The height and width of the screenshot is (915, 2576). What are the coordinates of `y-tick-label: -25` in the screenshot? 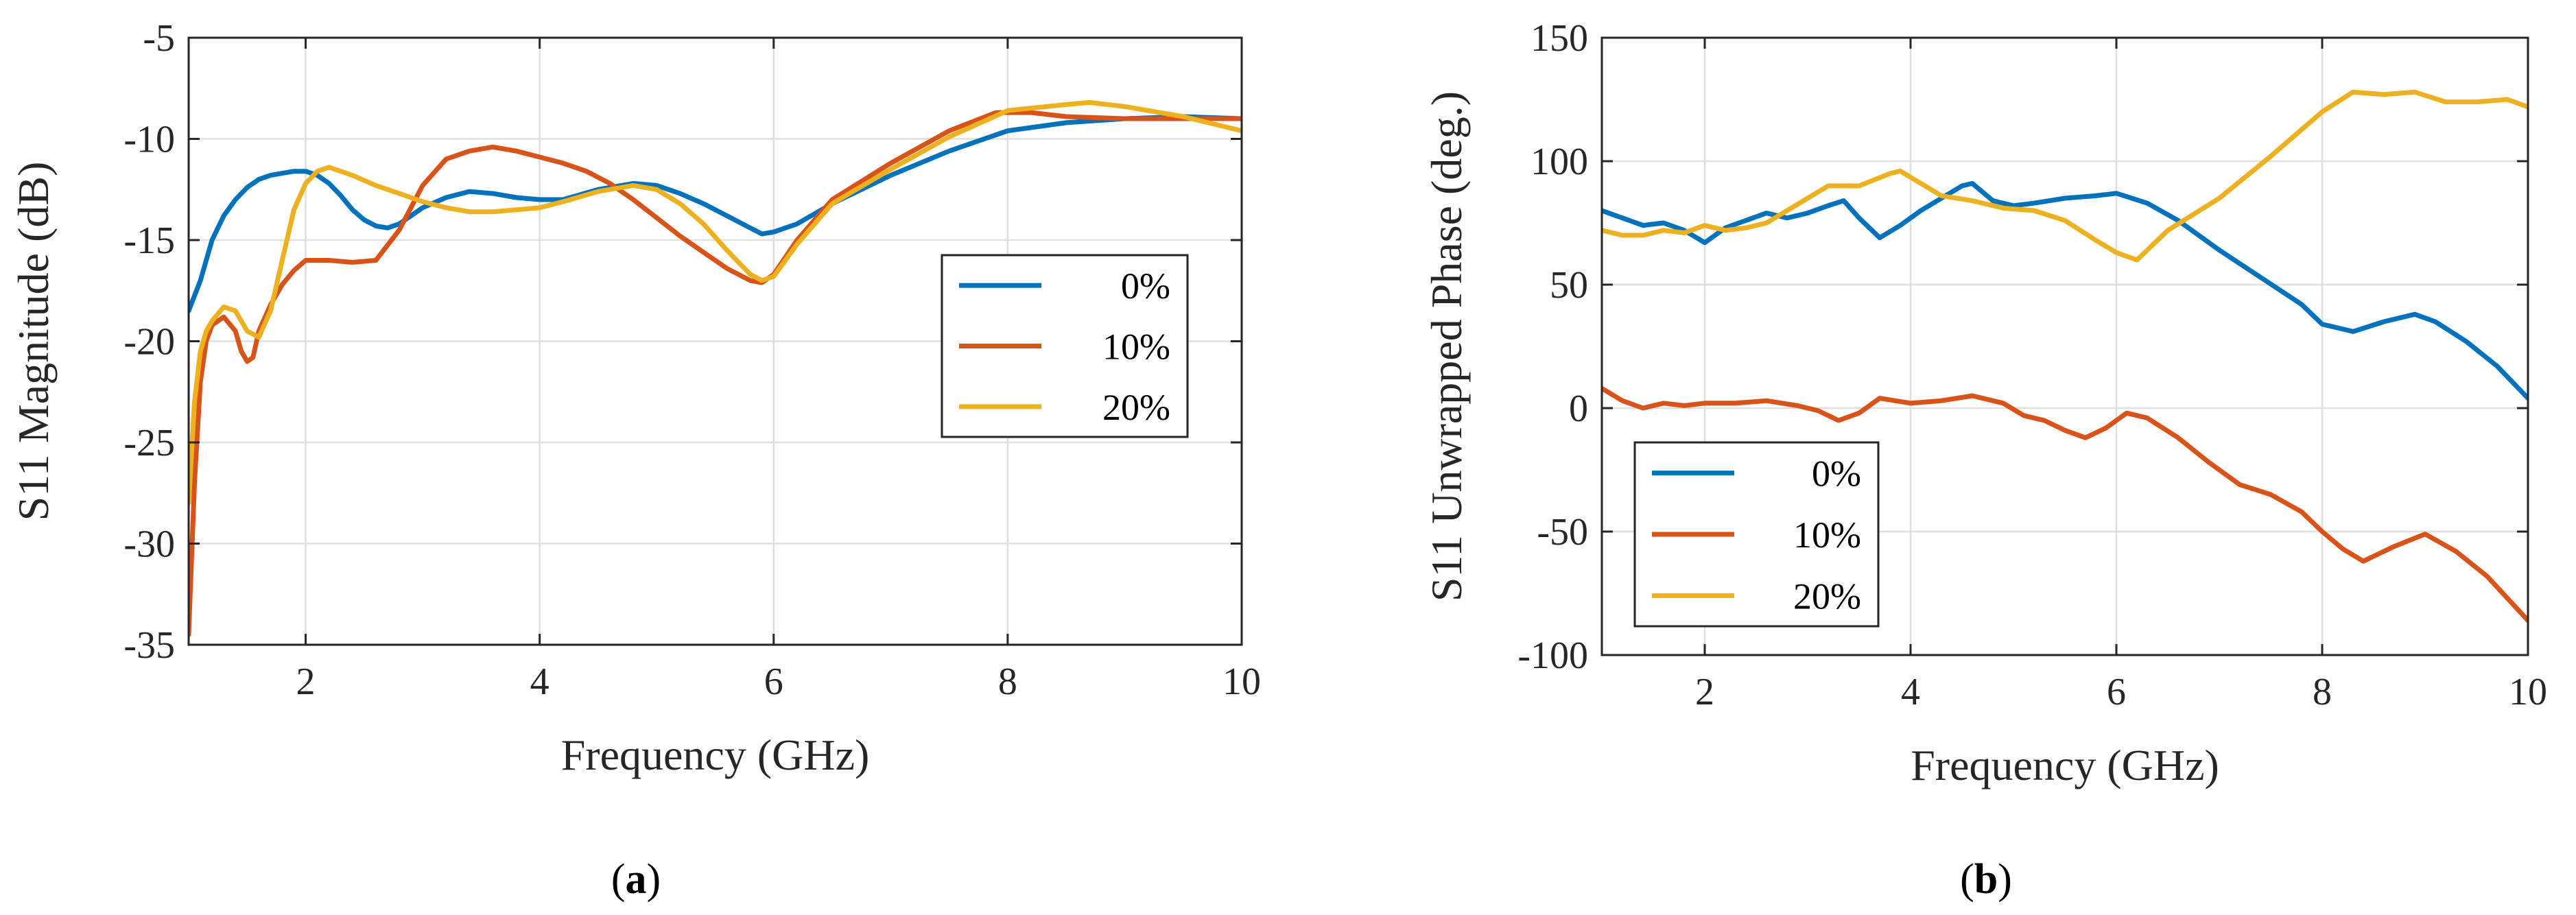 It's located at (149, 443).